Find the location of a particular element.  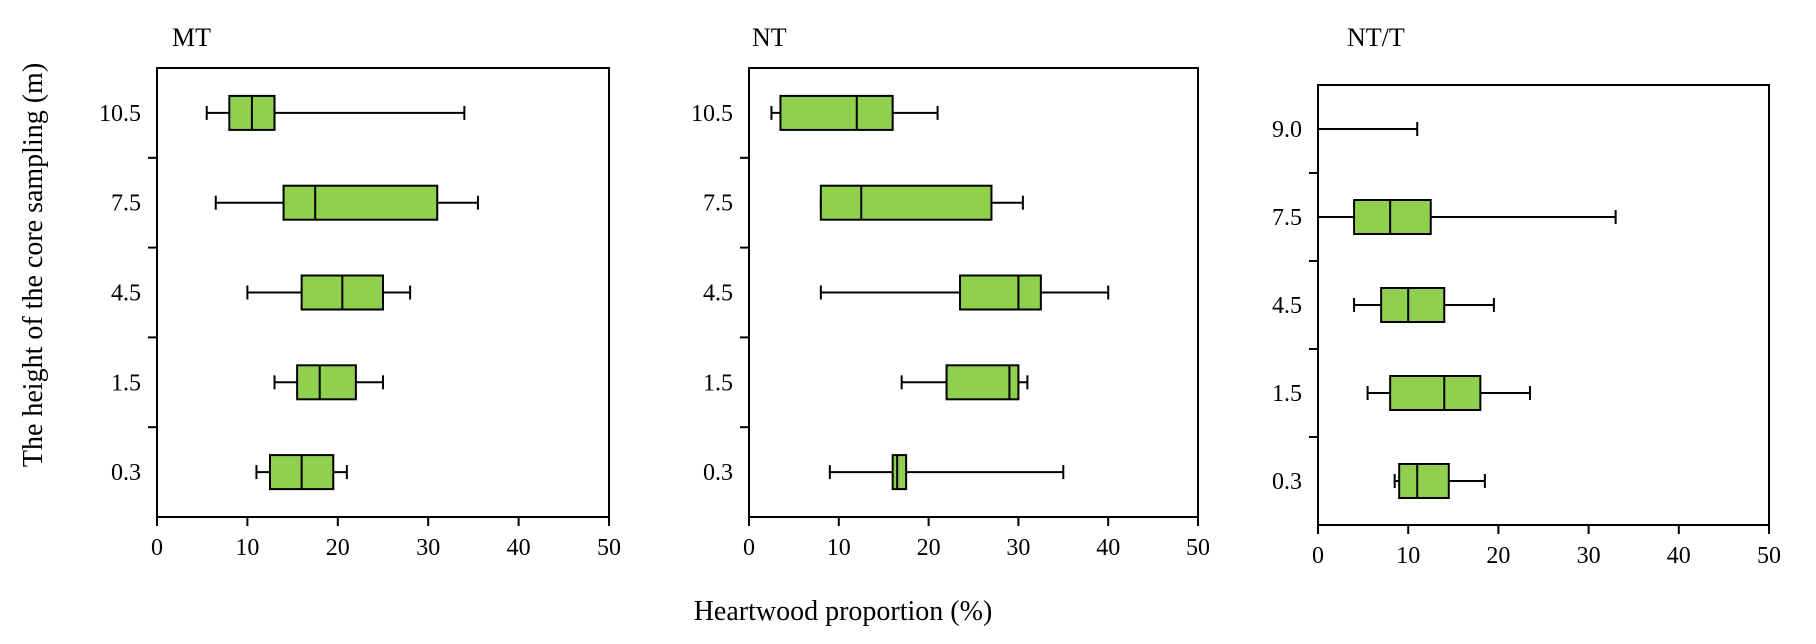

box-9.0 is located at coordinates (1368, 129).